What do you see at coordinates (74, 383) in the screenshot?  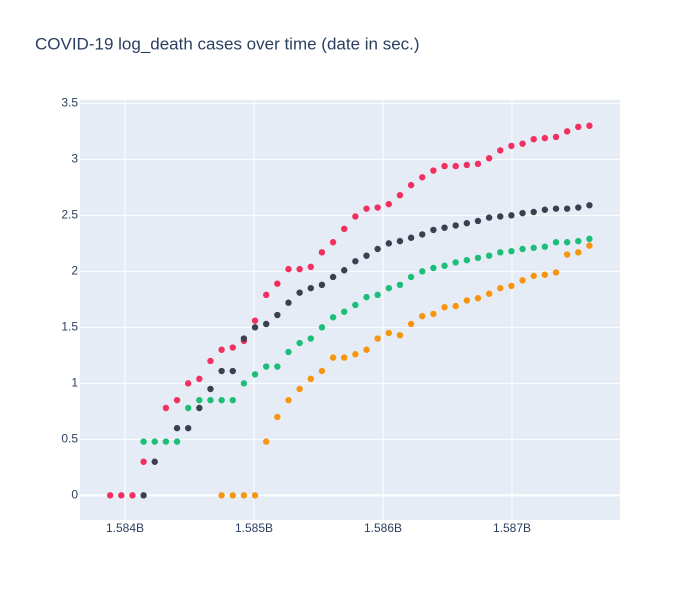 I see `y-tick-label: 1` at bounding box center [74, 383].